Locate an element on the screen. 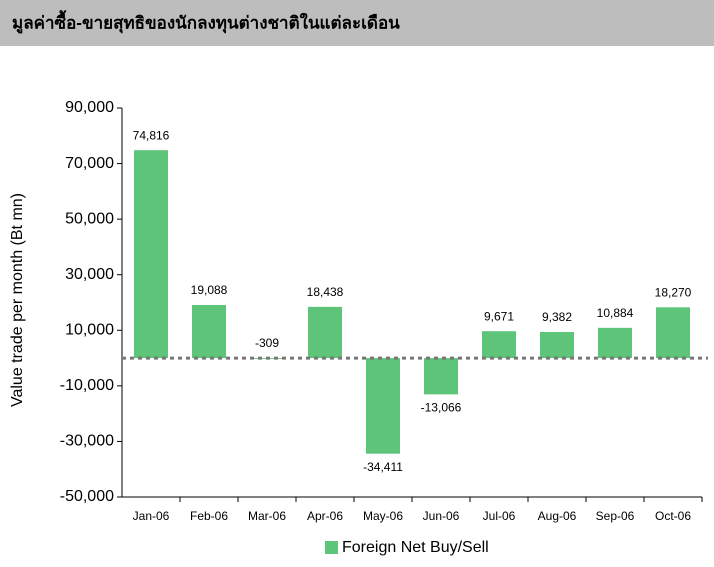 Image resolution: width=714 pixels, height=567 pixels. value-label: -13,066 is located at coordinates (441, 408).